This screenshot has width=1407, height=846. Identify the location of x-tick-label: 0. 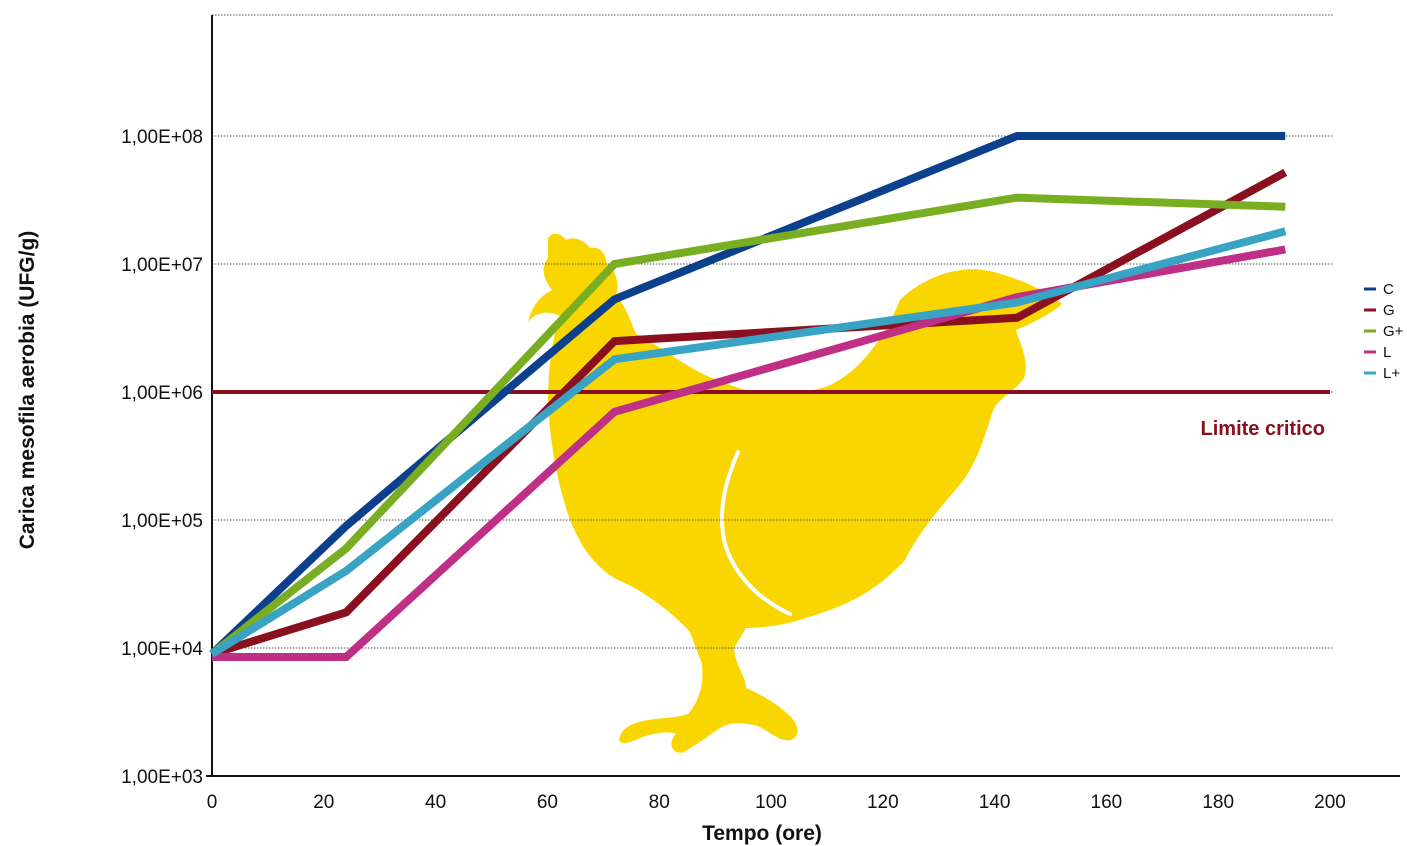
(212, 802).